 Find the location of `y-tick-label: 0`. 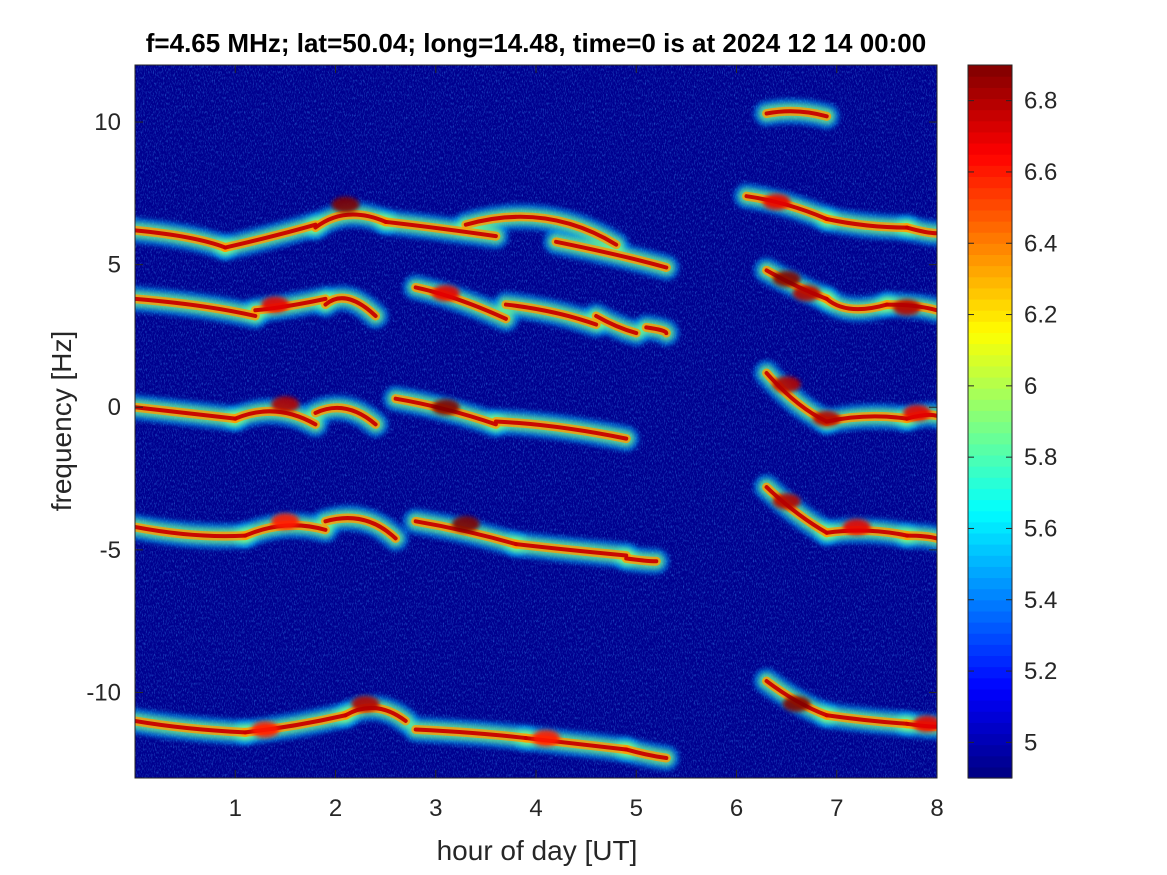

y-tick-label: 0 is located at coordinates (114, 407).